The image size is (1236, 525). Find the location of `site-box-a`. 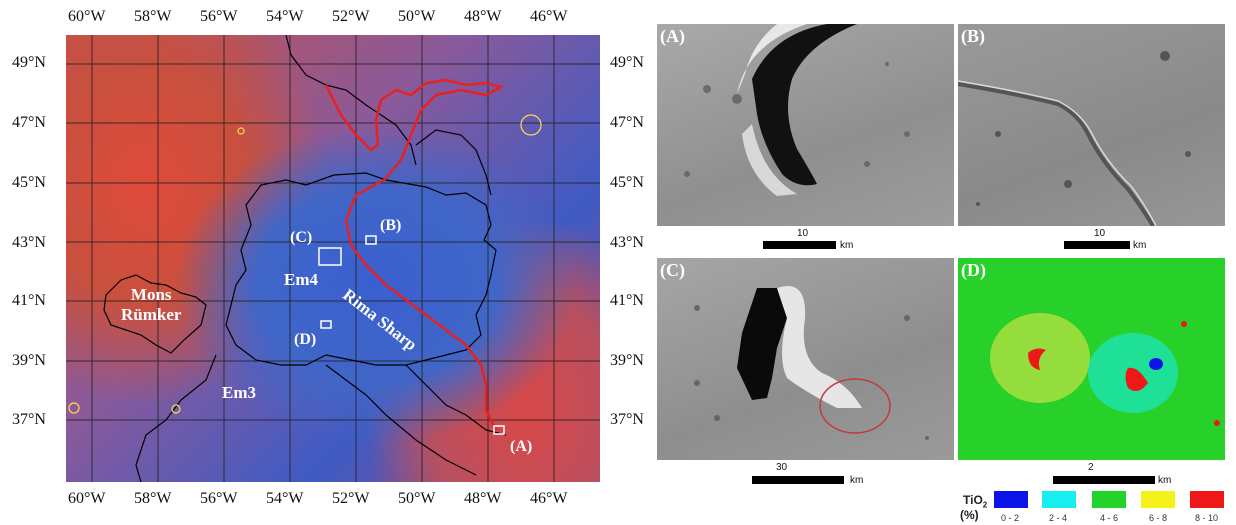

site-box-a is located at coordinates (499, 430).